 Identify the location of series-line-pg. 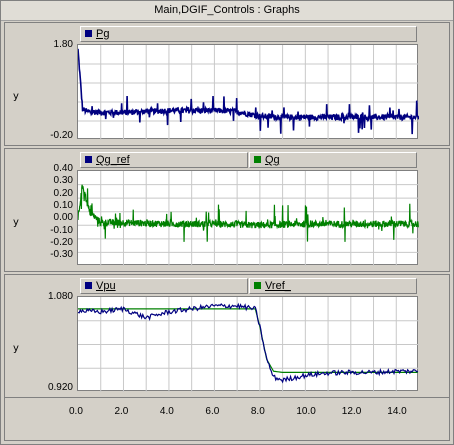
(248, 91).